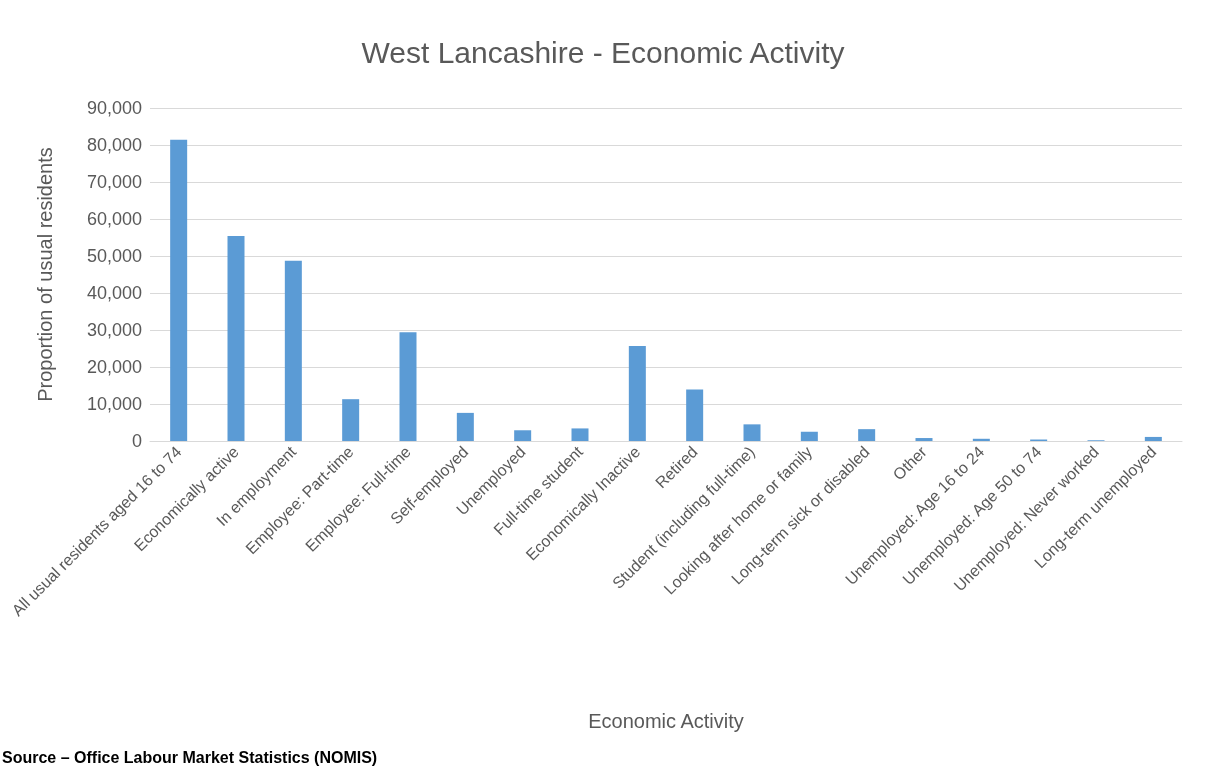 The image size is (1206, 767). Describe the element at coordinates (136, 441) in the screenshot. I see `y-tick-label: 0` at that location.